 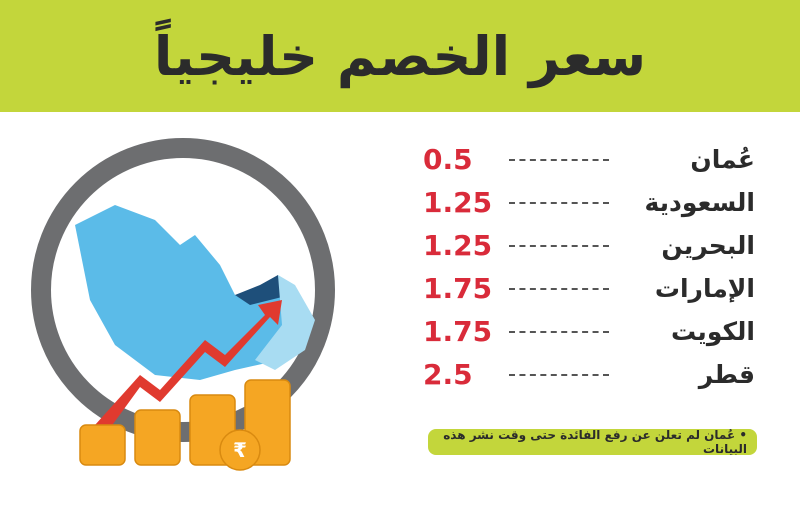 I want to click on page-title: سعر الخصم خليجياً, so click(x=400, y=56).